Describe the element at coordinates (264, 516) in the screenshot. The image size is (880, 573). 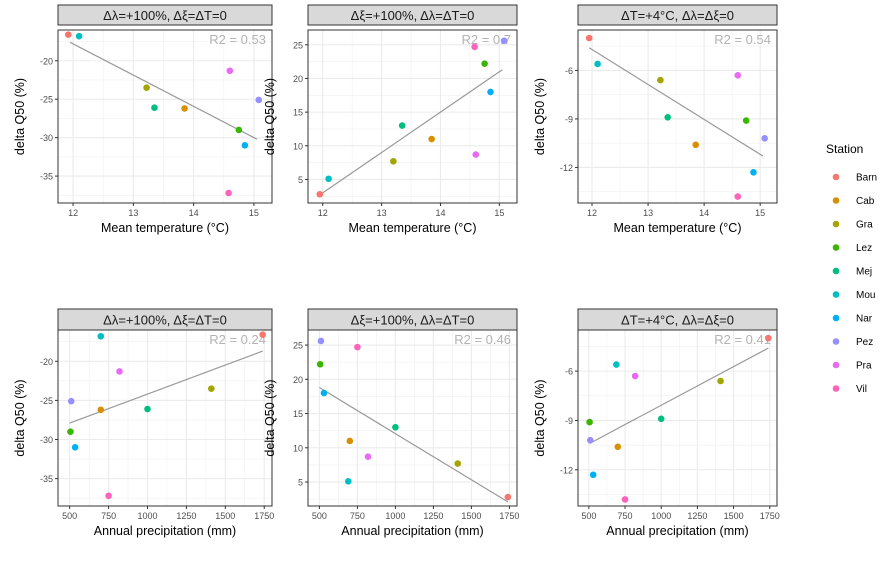
I see `x-tick-label: 1750` at that location.